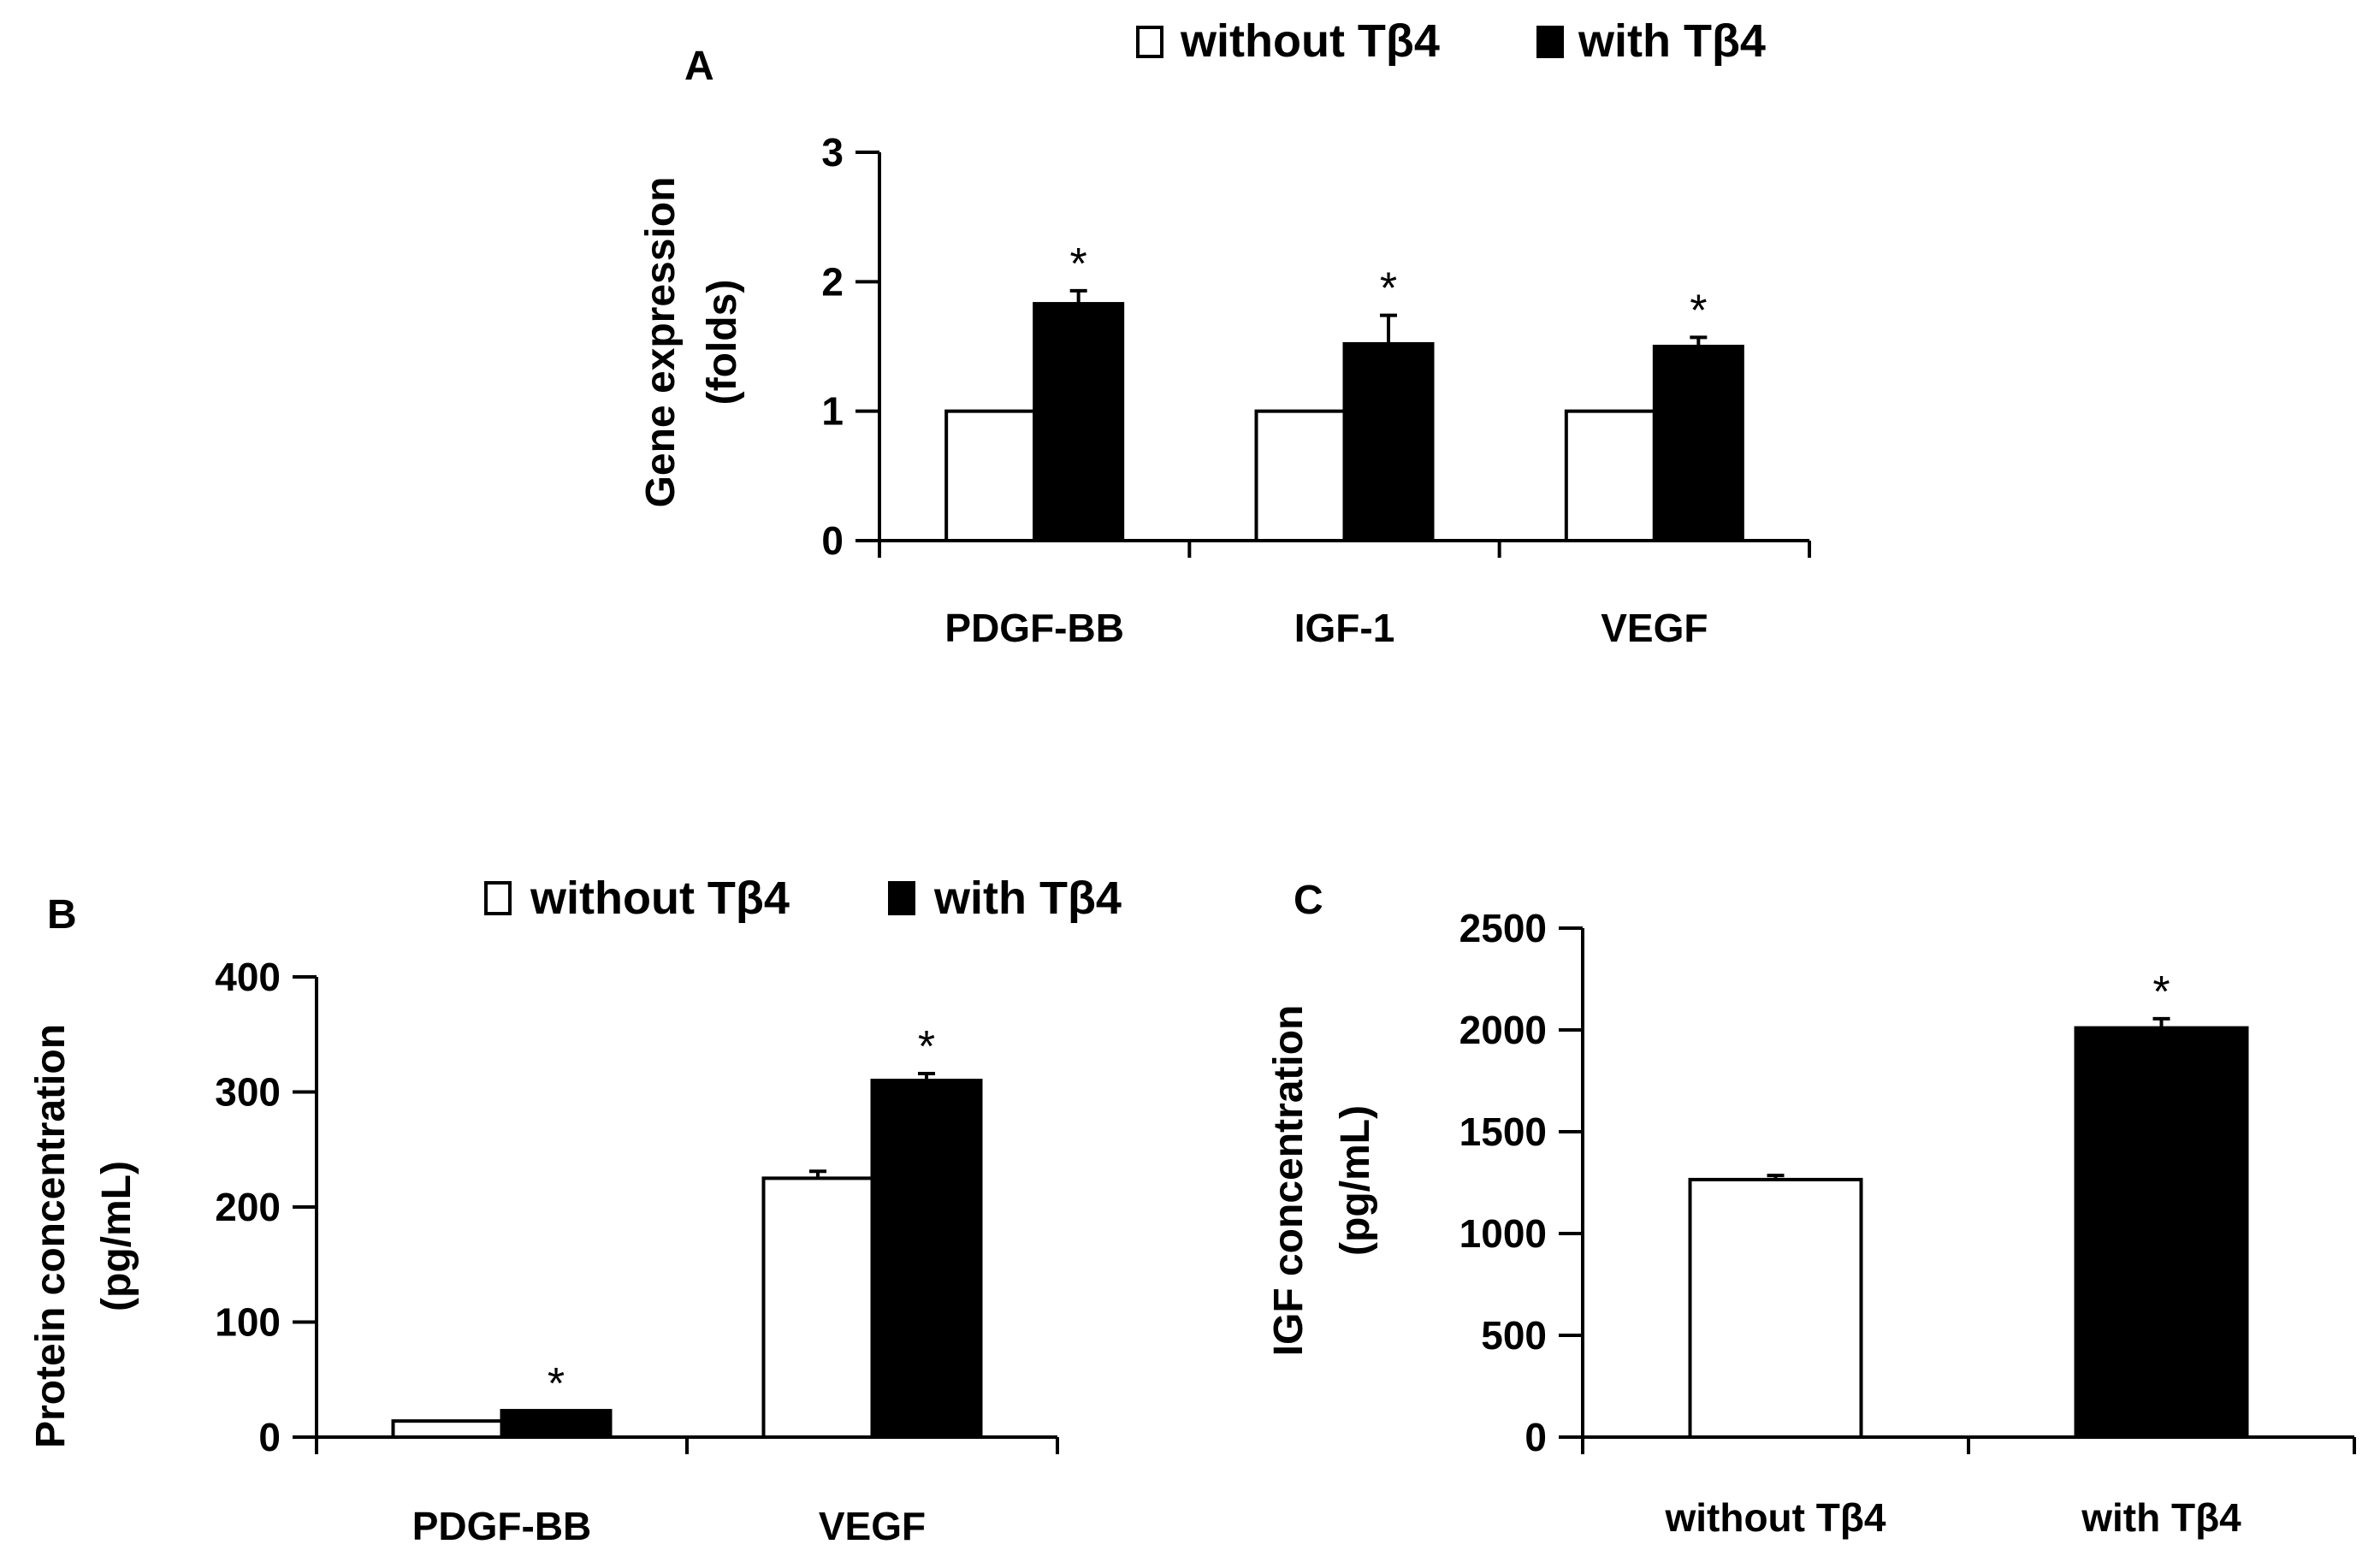  I want to click on panel-c-ytick-label: 2500, so click(1503, 928).